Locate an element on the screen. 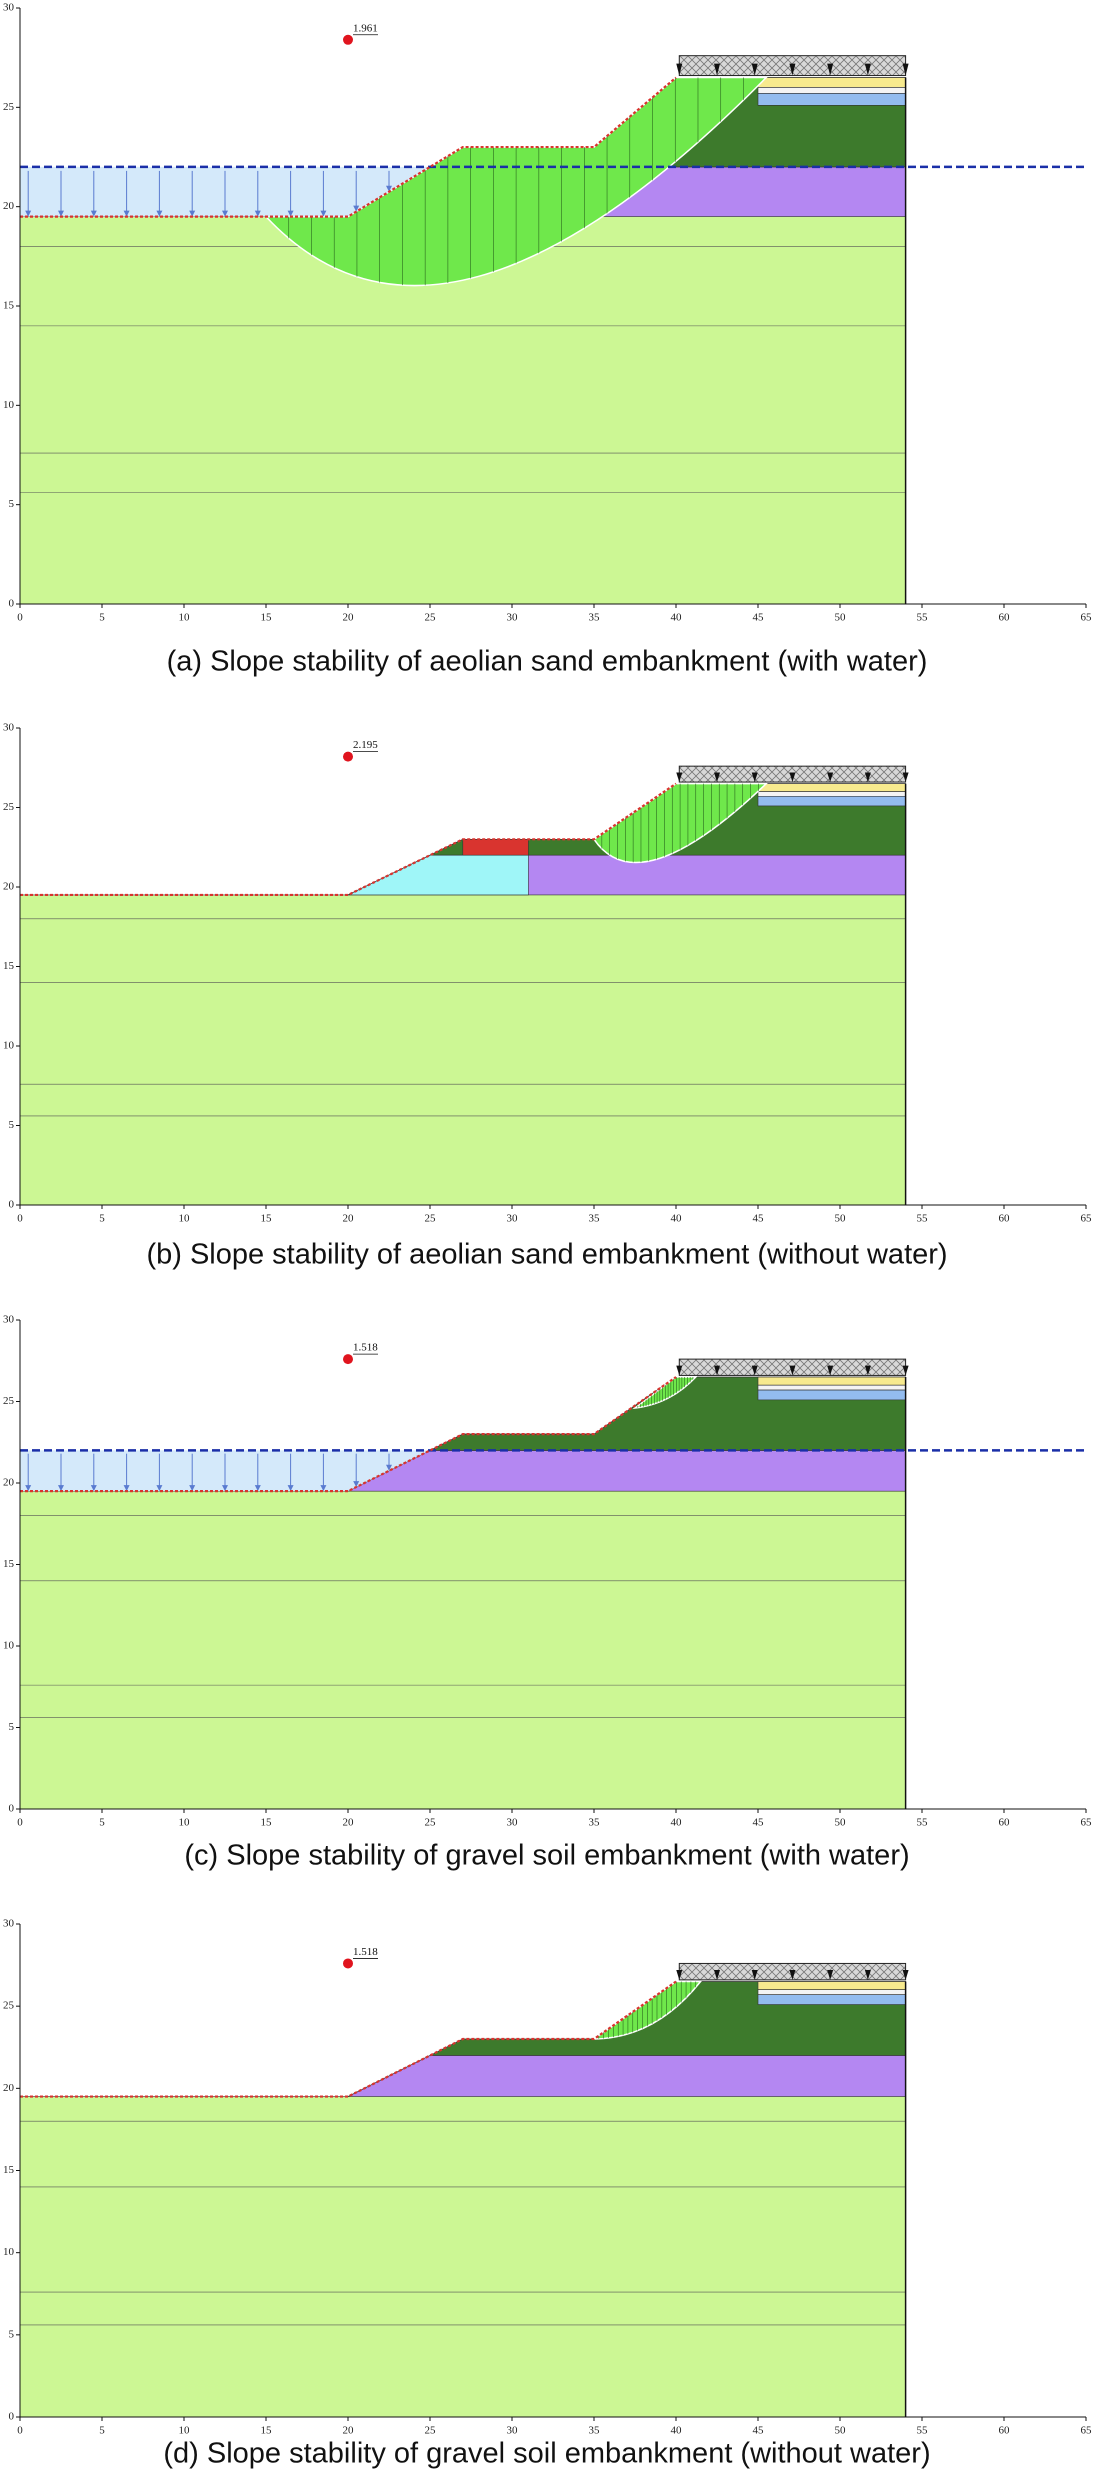 This screenshot has height=2481, width=1094. factor-of-safety: 2.195 is located at coordinates (365, 745).